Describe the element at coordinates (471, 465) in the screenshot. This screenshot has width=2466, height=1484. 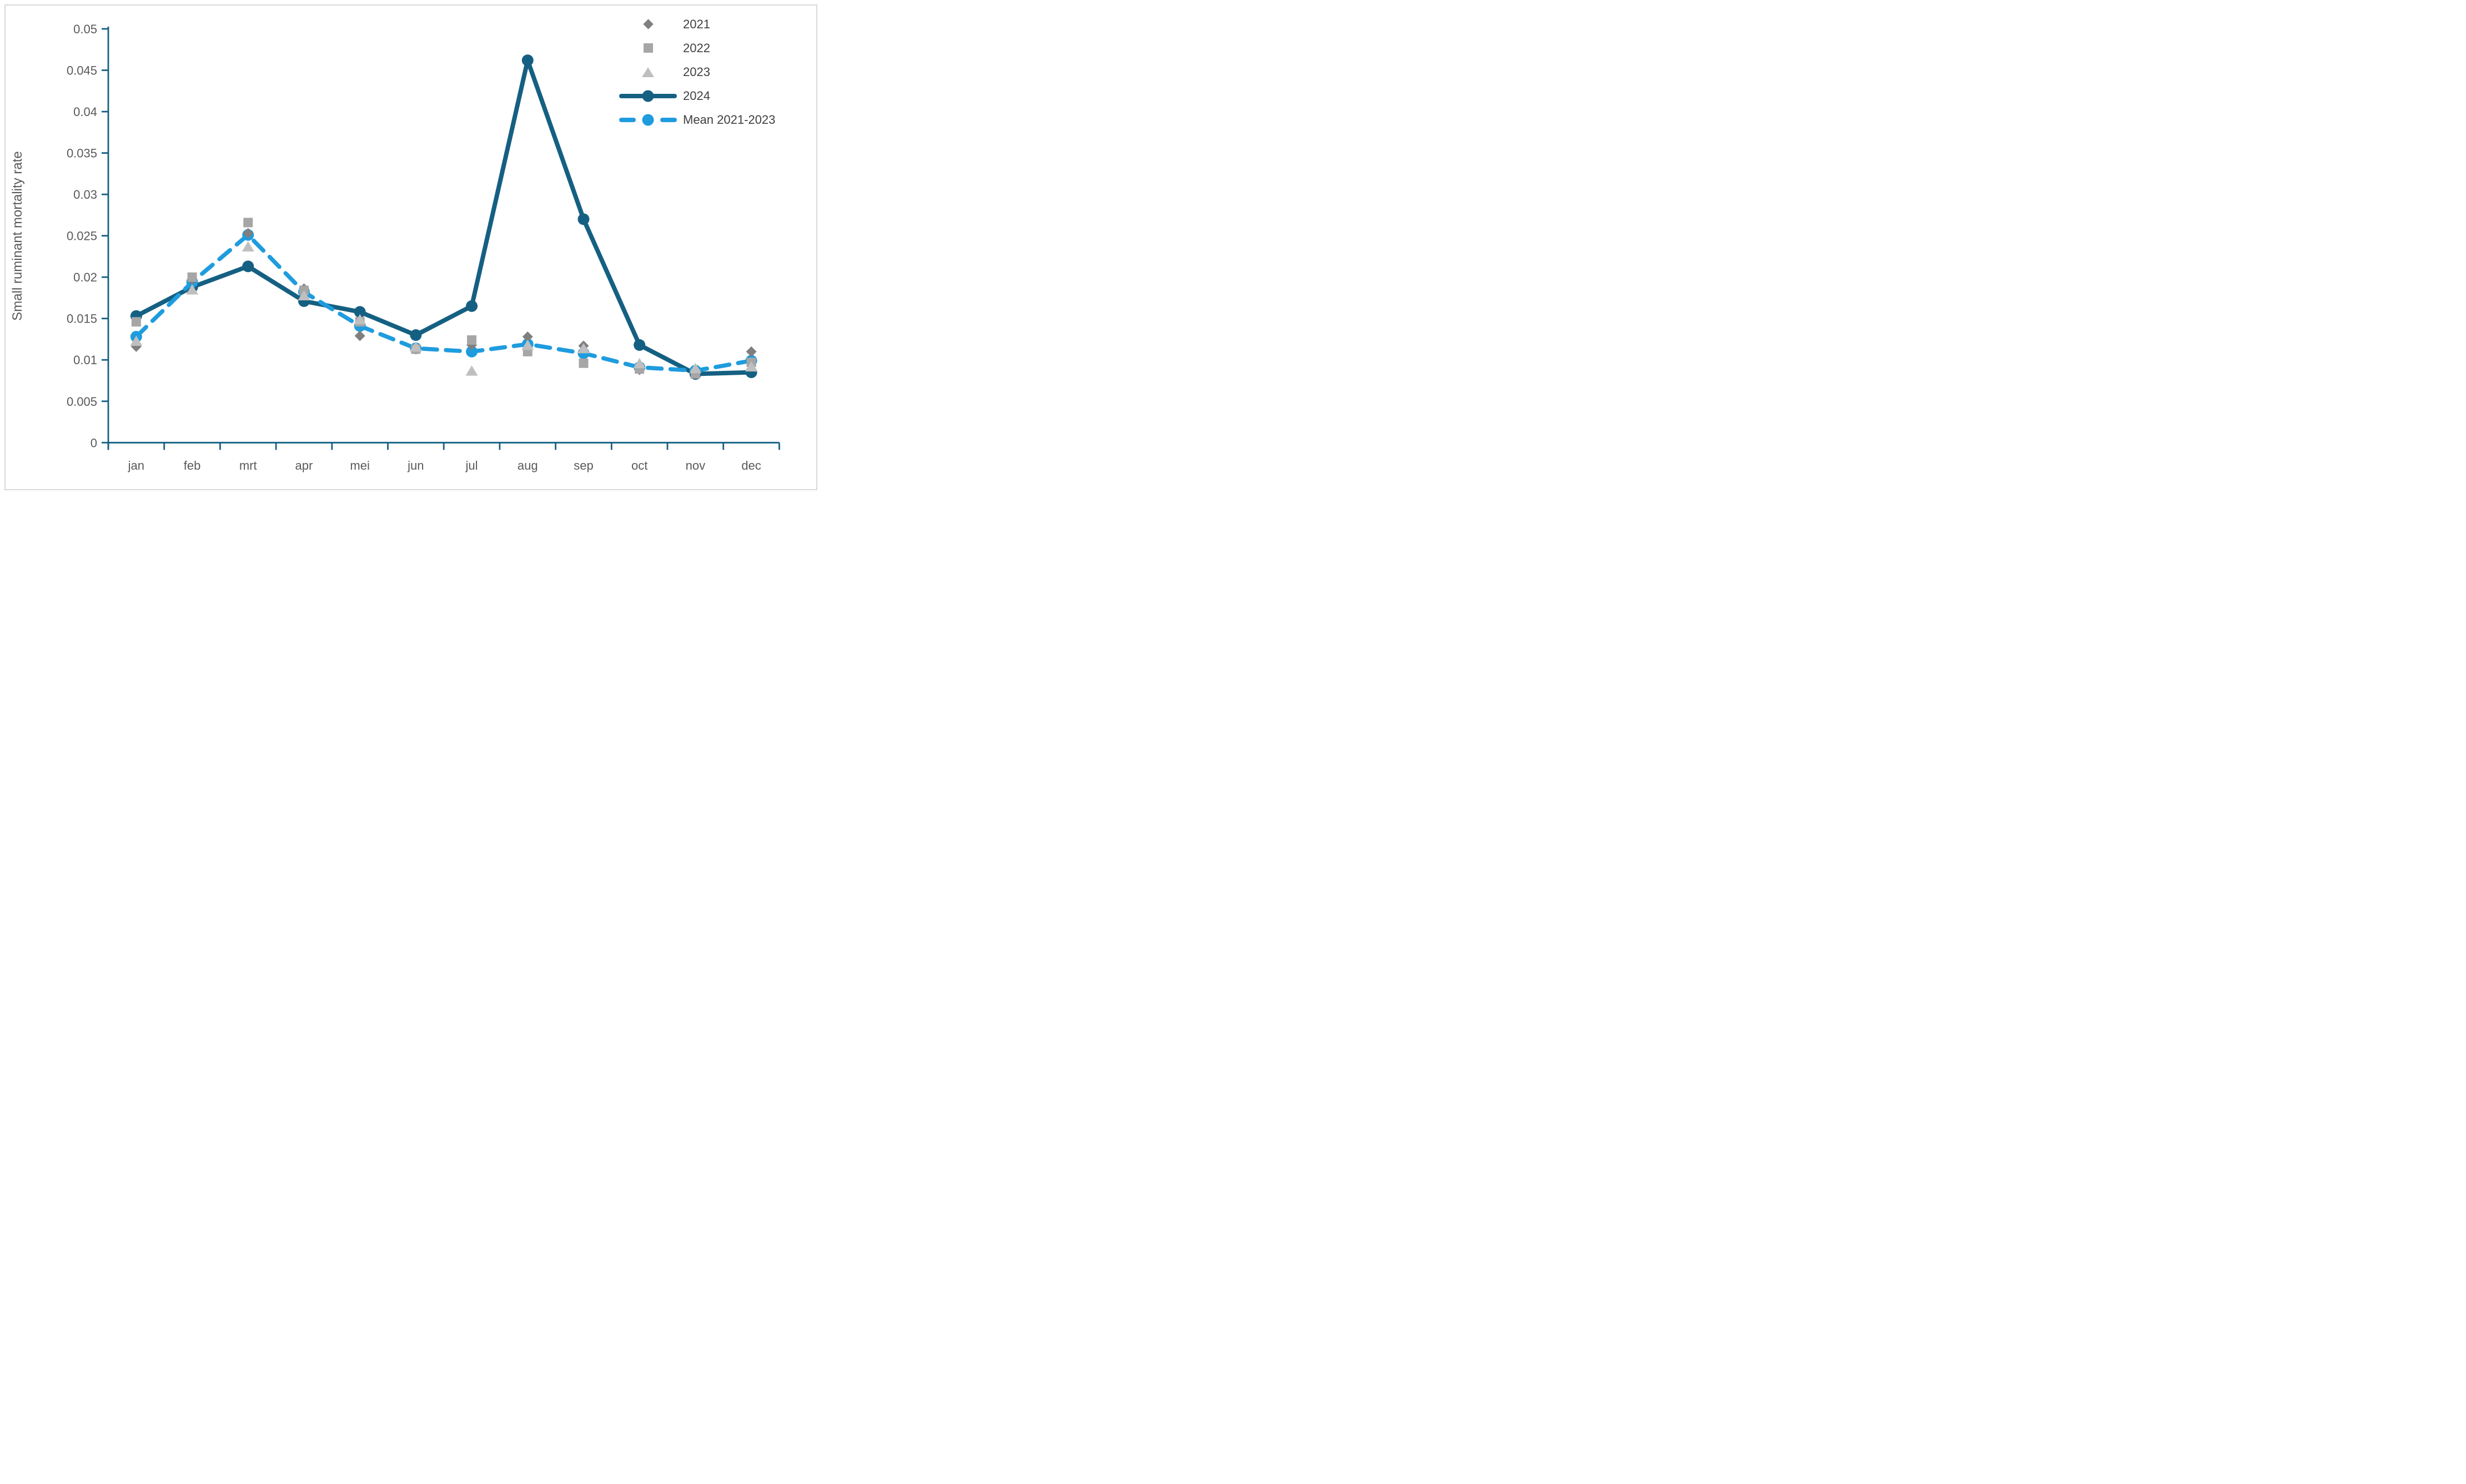
I see `x-month-label: jul` at that location.